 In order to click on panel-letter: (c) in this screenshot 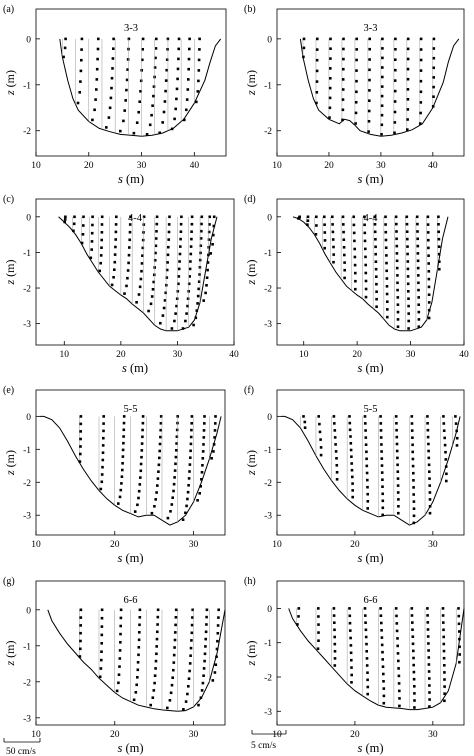, I will do `click(8, 199)`.